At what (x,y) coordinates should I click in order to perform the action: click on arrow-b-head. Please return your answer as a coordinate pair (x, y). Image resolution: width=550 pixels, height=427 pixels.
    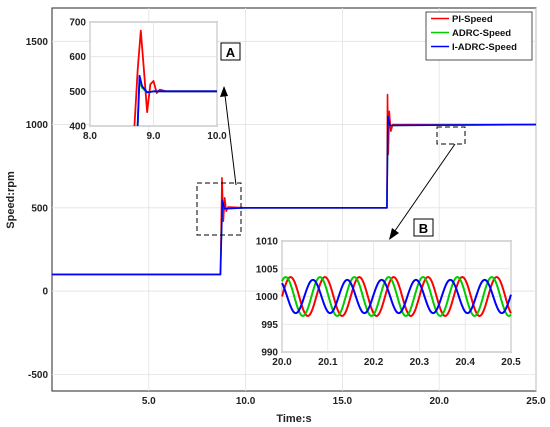
    Looking at the image, I should click on (394, 234).